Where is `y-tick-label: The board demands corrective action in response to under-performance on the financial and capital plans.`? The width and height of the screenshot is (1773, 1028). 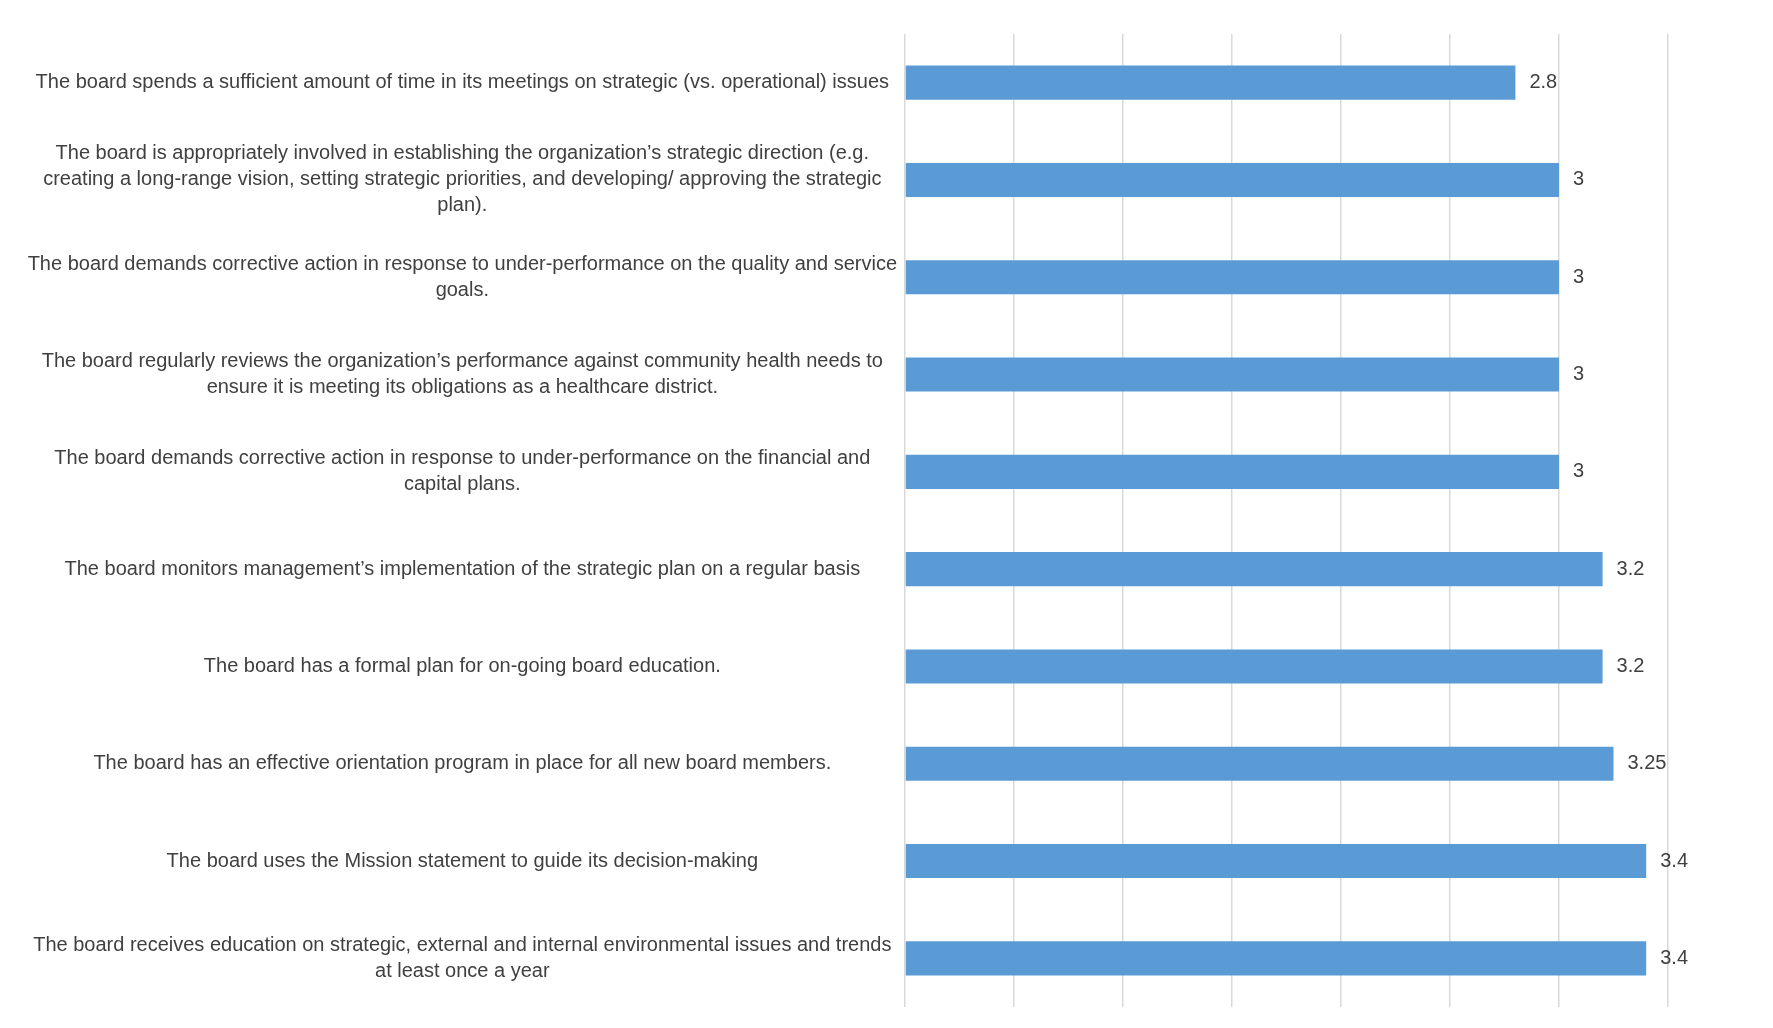
y-tick-label: The board demands corrective action in response to under-performance on the financial and capital plans. is located at coordinates (462, 470).